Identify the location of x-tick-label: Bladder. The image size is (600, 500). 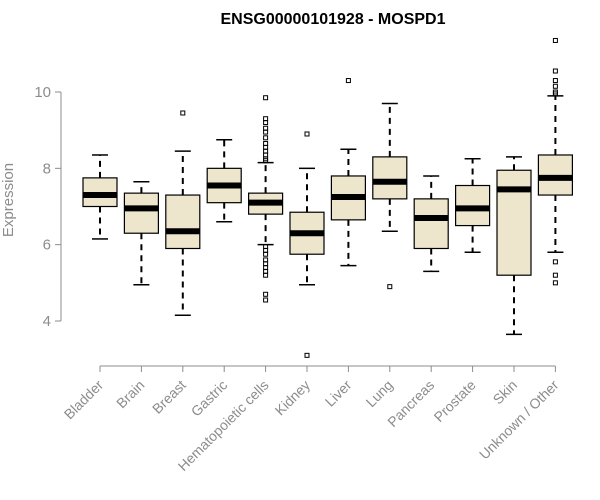
(84, 400).